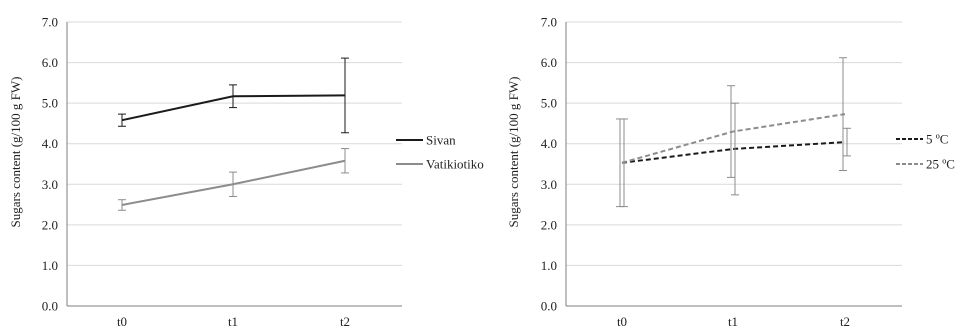 The height and width of the screenshot is (331, 975). I want to click on legend-label: Vatikiotiko, so click(455, 164).